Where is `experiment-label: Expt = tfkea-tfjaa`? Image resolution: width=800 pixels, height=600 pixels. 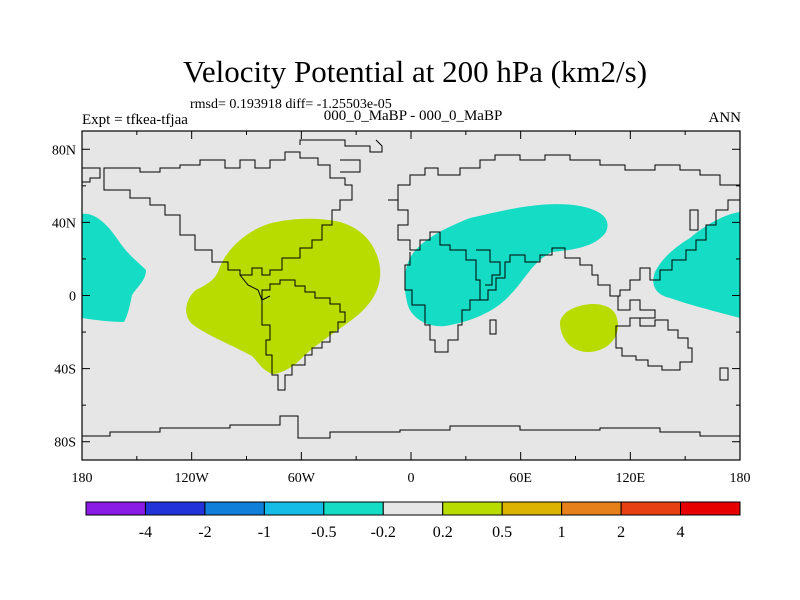
experiment-label: Expt = tfkea-tfjaa is located at coordinates (135, 120).